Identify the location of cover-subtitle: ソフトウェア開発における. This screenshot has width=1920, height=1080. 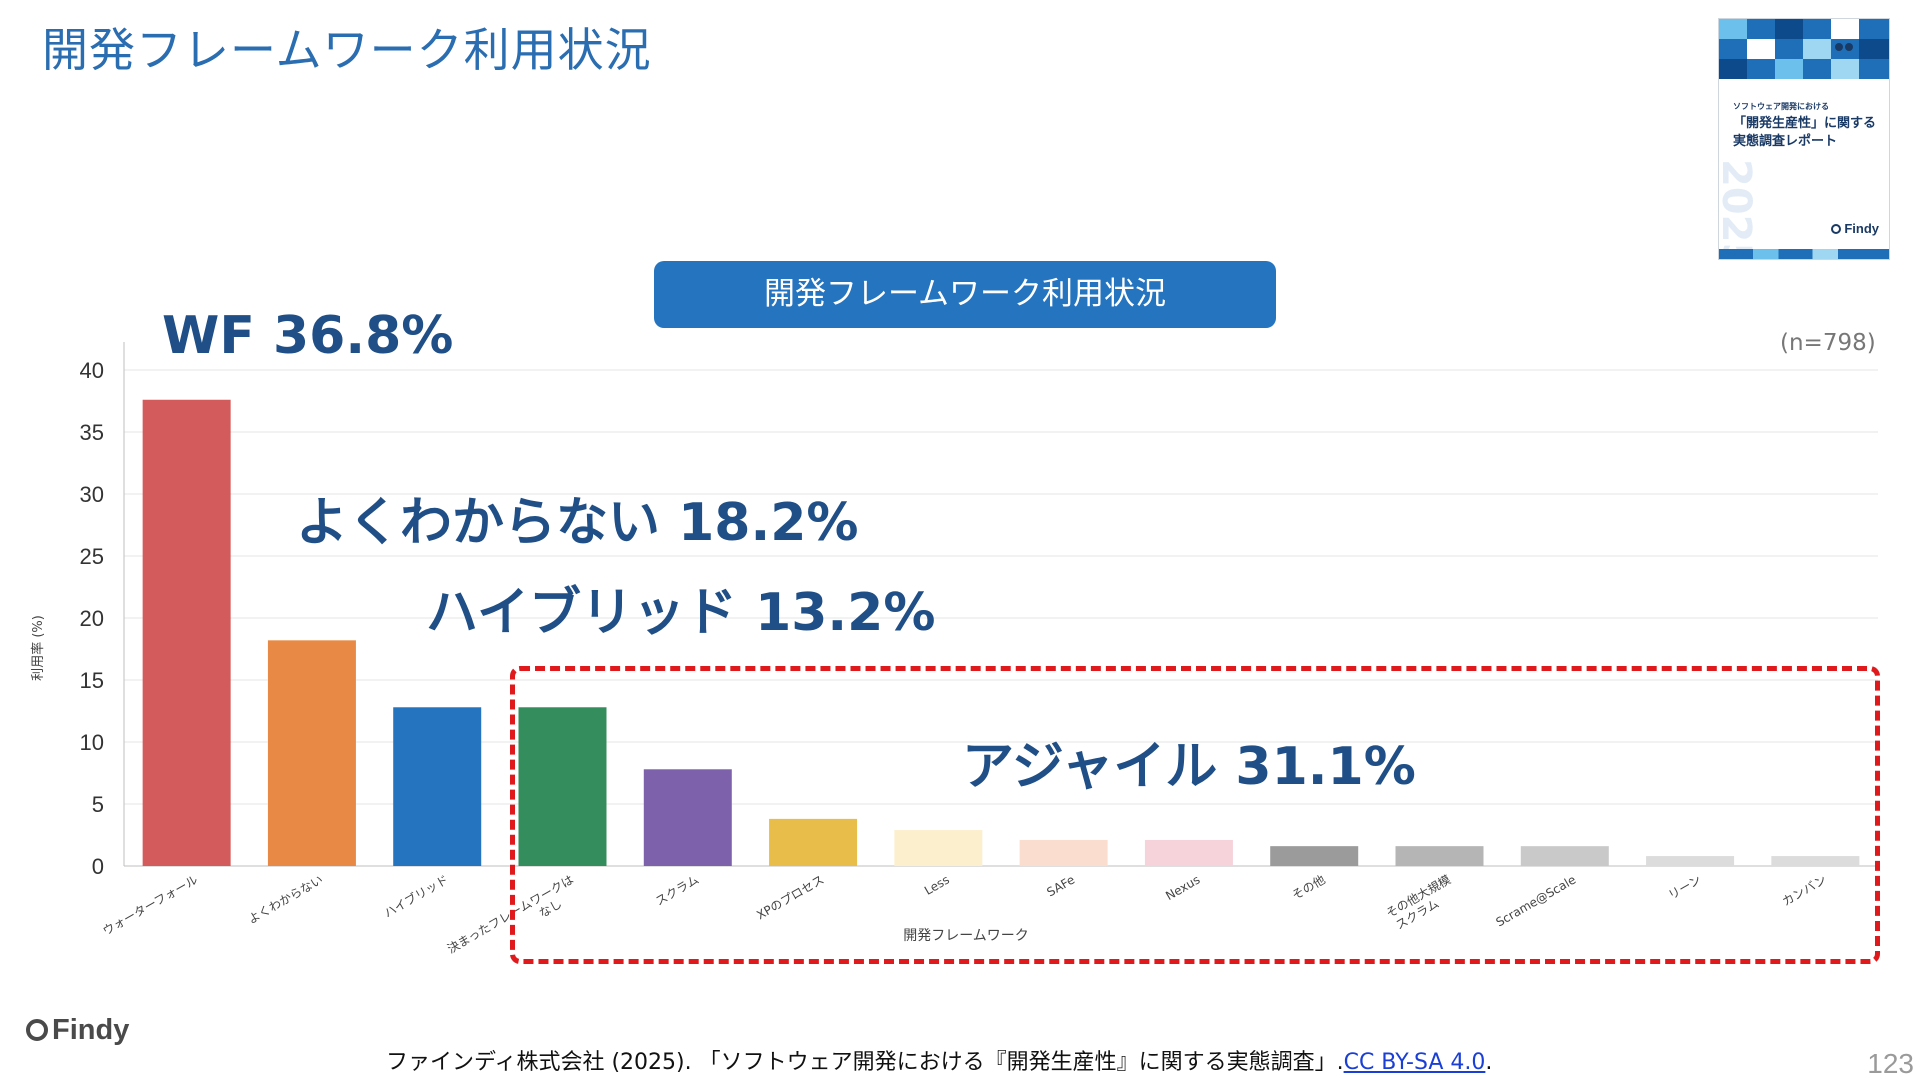
(1781, 106).